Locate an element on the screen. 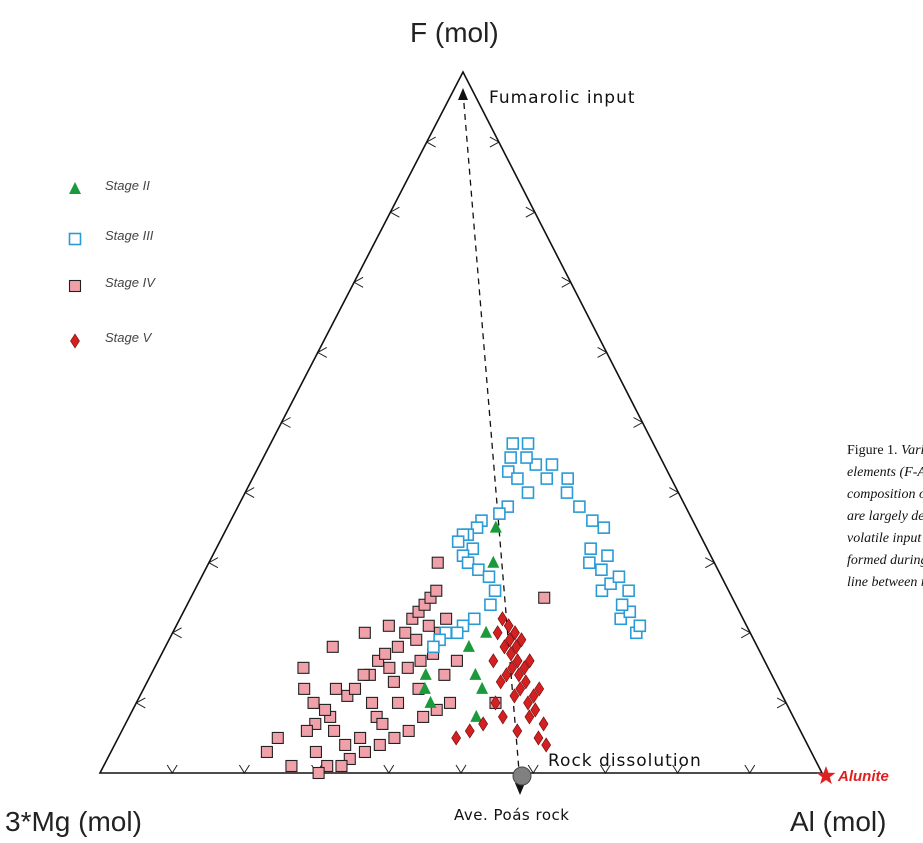  avg-rock-label: Ave. Poás rock is located at coordinates (511, 815).